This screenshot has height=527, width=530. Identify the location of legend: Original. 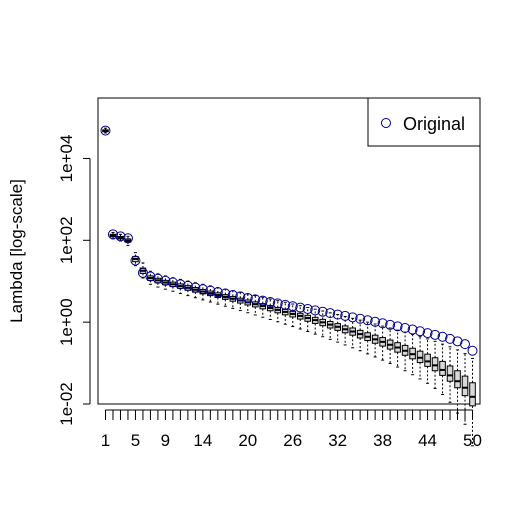
(424, 122).